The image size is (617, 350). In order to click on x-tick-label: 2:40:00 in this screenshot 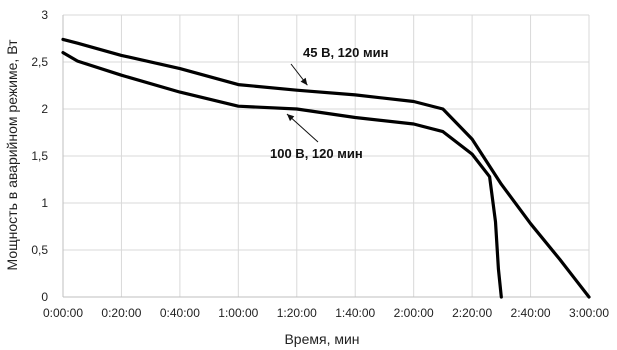, I will do `click(531, 313)`.